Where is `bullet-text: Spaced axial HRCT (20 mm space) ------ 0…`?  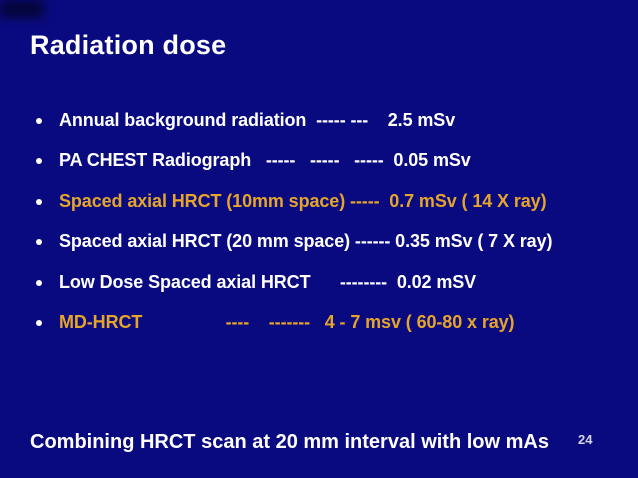
bullet-text: Spaced axial HRCT (20 mm space) ------ 0… is located at coordinates (306, 241).